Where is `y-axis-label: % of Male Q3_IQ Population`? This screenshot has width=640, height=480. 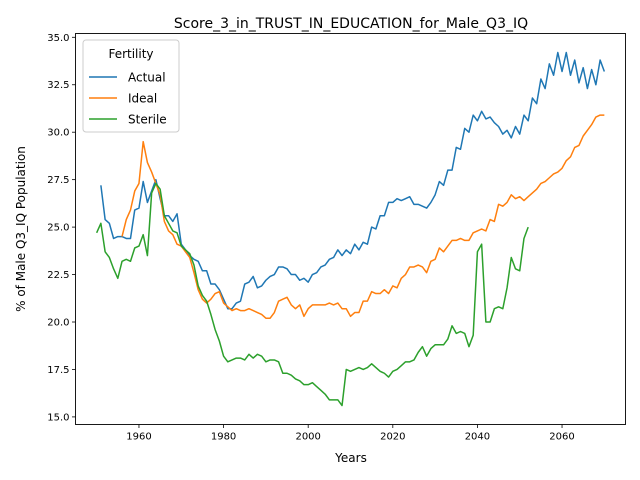
y-axis-label: % of Male Q3_IQ Population is located at coordinates (21, 229).